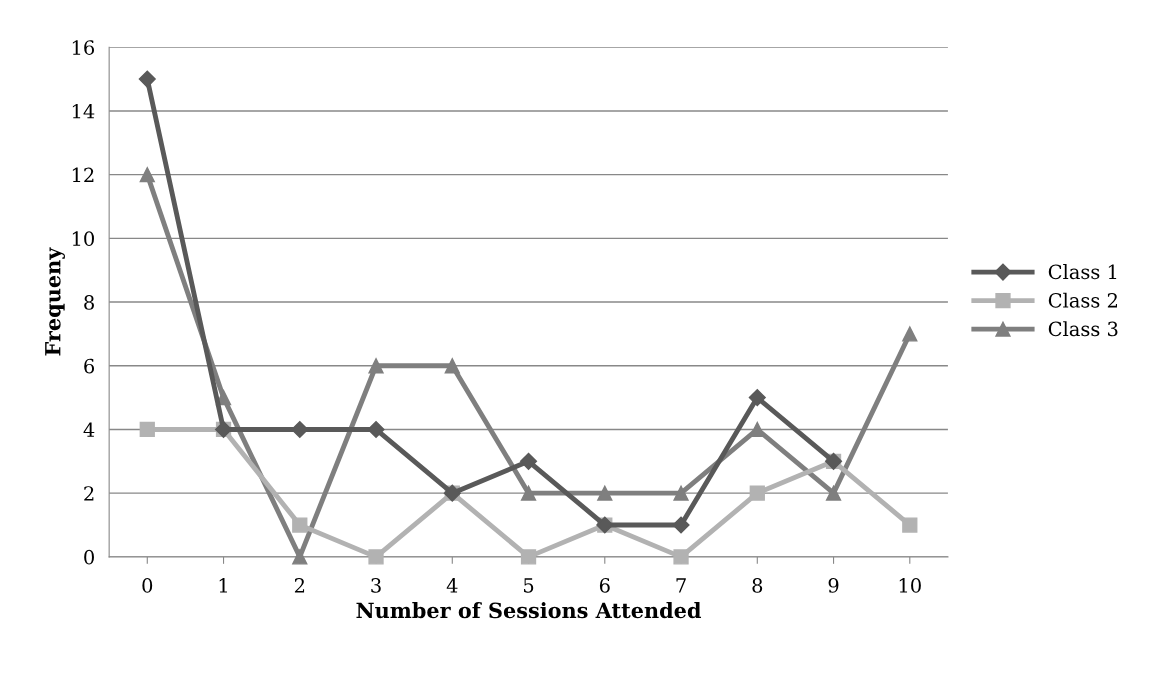 Image resolution: width=1149 pixels, height=675 pixels. What do you see at coordinates (299, 585) in the screenshot?
I see `x-tick-label: 2` at bounding box center [299, 585].